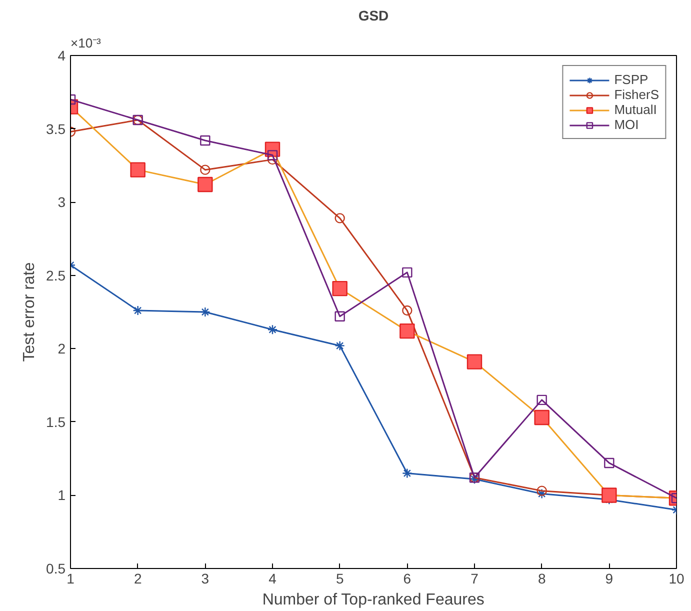  I want to click on legend-label: MOI, so click(626, 124).